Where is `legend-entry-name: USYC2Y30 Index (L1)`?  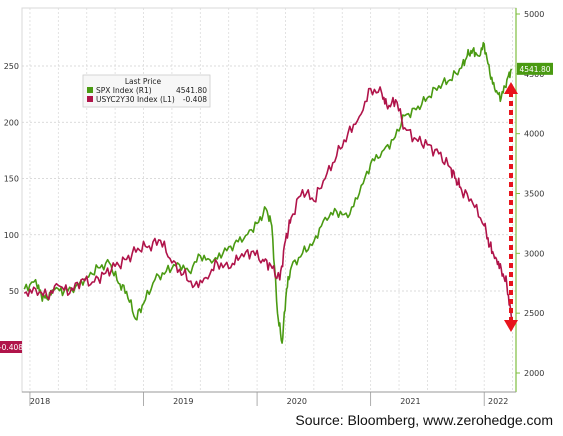
legend-entry-name: USYC2Y30 Index (L1) is located at coordinates (135, 99).